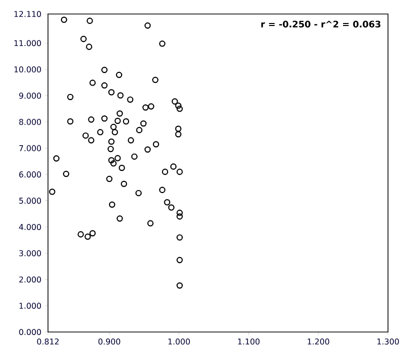 The image size is (420, 360). I want to click on annotation: r = -0.250 - r^2 = 0.063, so click(320, 24).